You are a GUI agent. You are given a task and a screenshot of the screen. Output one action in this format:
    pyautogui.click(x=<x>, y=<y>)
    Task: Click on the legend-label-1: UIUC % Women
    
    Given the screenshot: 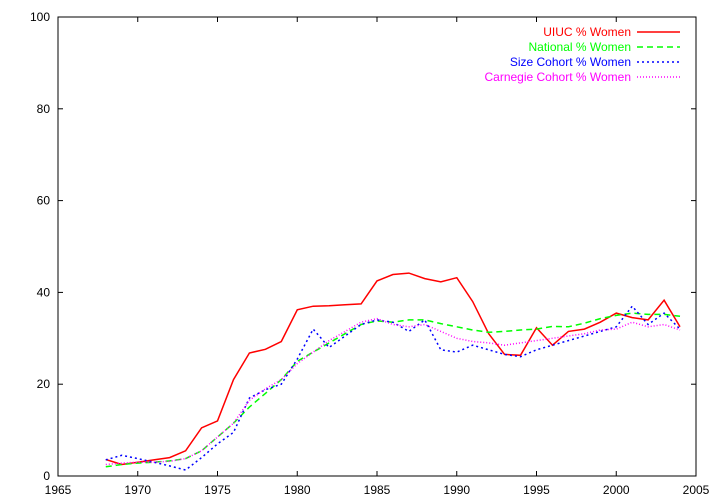 What is the action you would take?
    pyautogui.click(x=587, y=32)
    